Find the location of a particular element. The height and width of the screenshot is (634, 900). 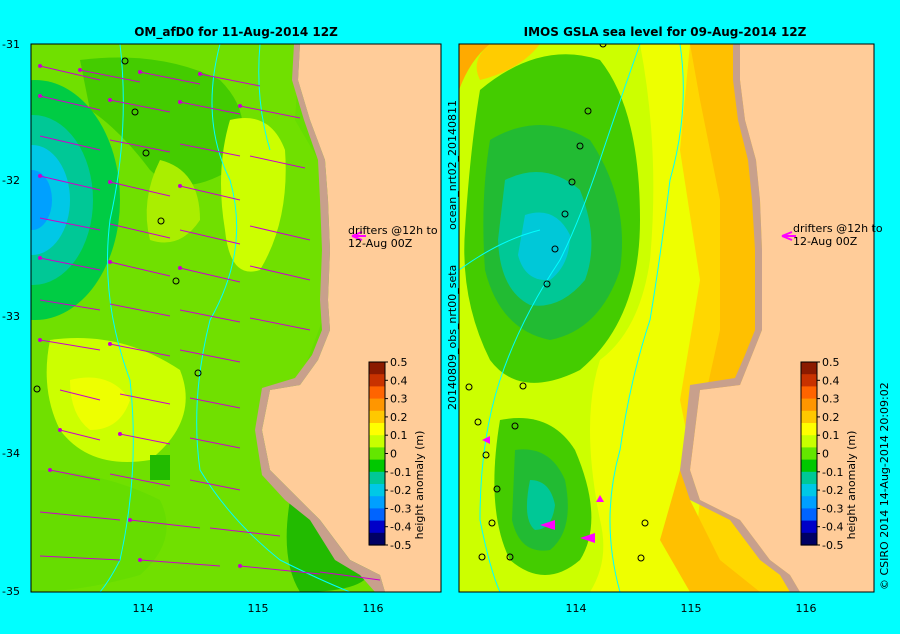

lat-tick-label: -31 is located at coordinates (11, 44).